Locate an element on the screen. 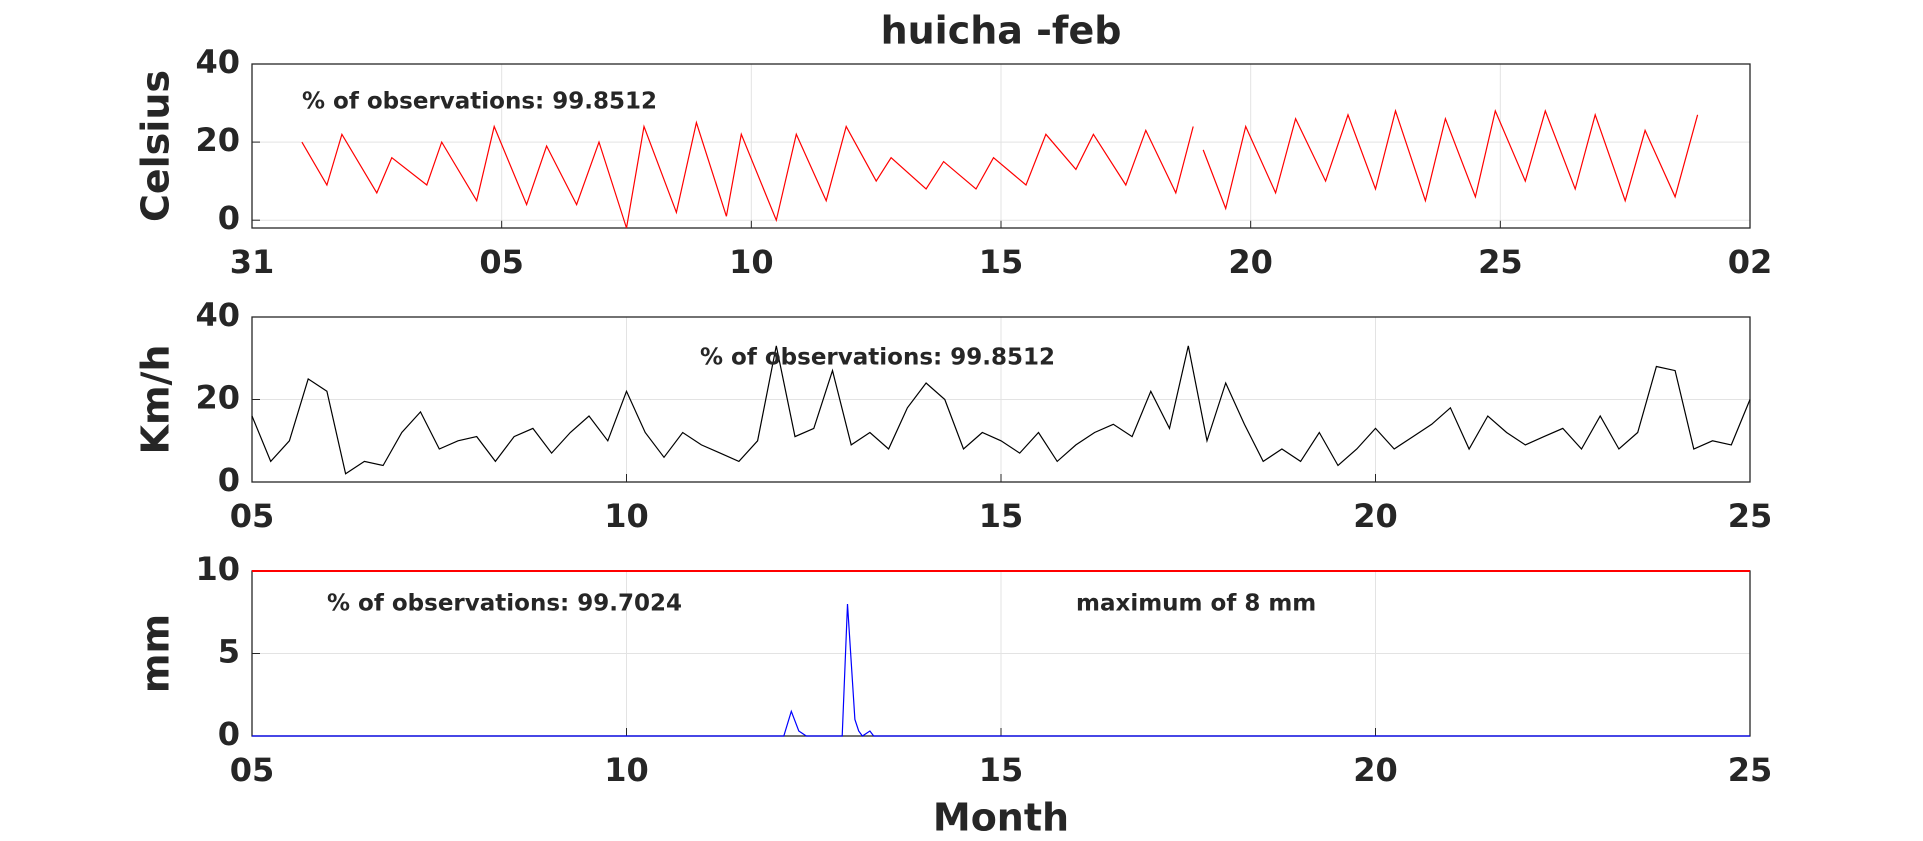  x-tick-label: 31 is located at coordinates (252, 262).